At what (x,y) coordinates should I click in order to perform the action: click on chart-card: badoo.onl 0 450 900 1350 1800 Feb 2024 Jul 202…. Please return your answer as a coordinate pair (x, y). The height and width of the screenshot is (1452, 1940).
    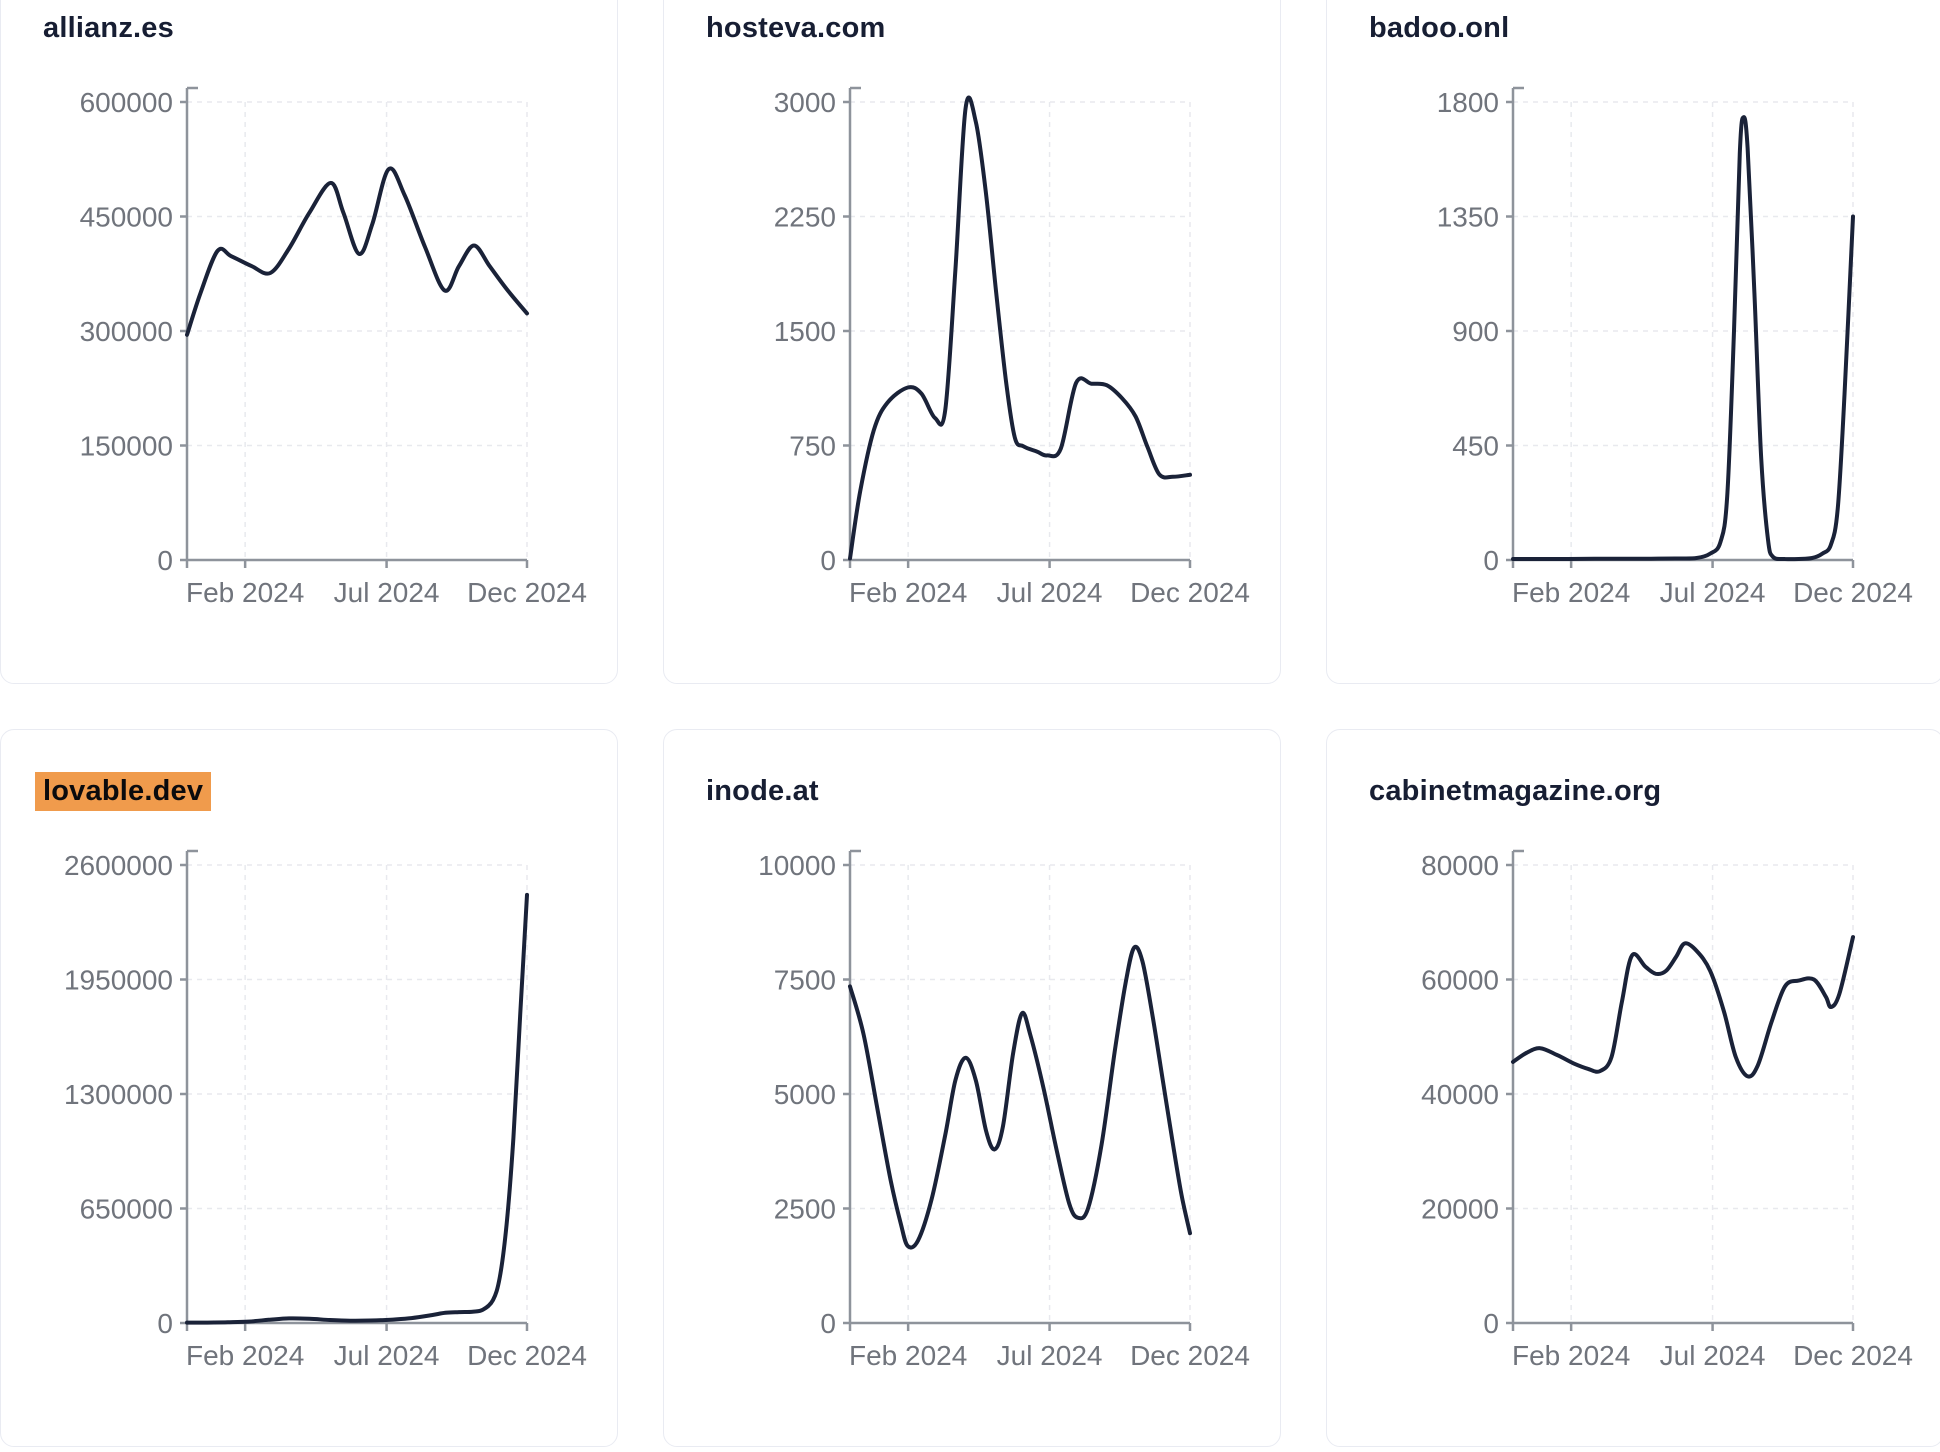
    Looking at the image, I should click on (1633, 342).